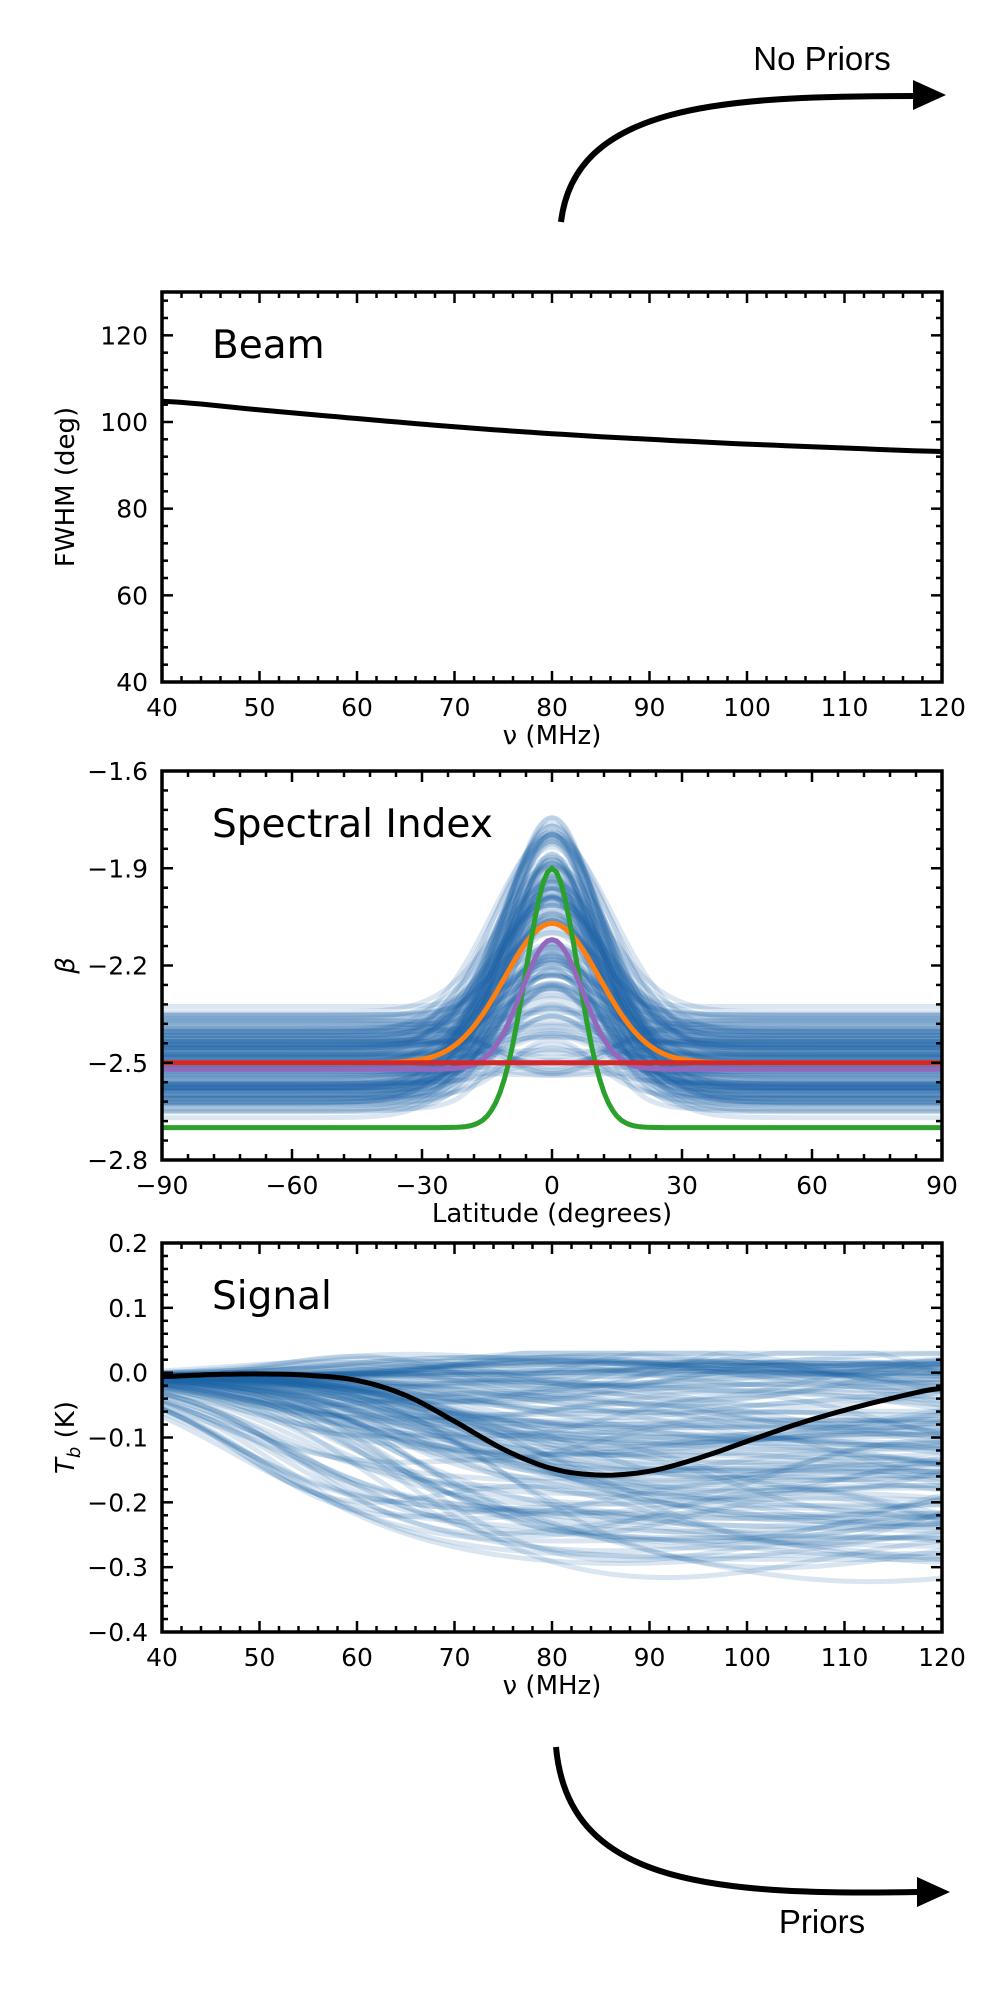 This screenshot has height=2000, width=1000. Describe the element at coordinates (68, 1437) in the screenshot. I see `y-axis-label: Tb (K)` at that location.